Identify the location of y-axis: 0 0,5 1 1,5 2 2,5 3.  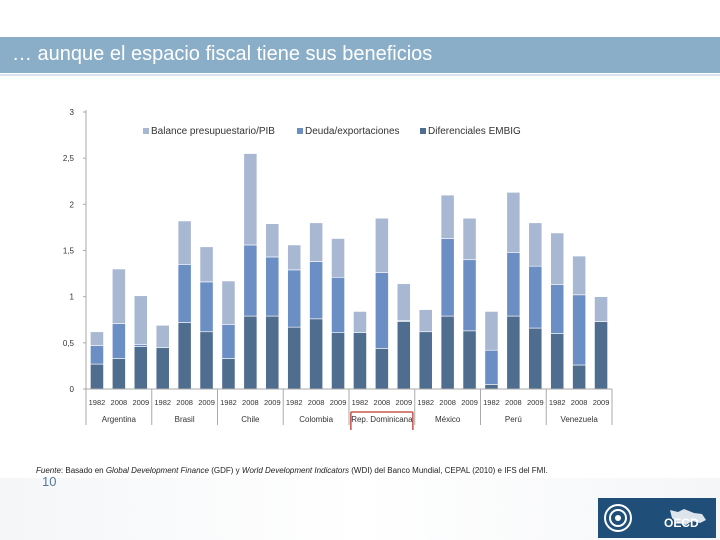
(75, 251).